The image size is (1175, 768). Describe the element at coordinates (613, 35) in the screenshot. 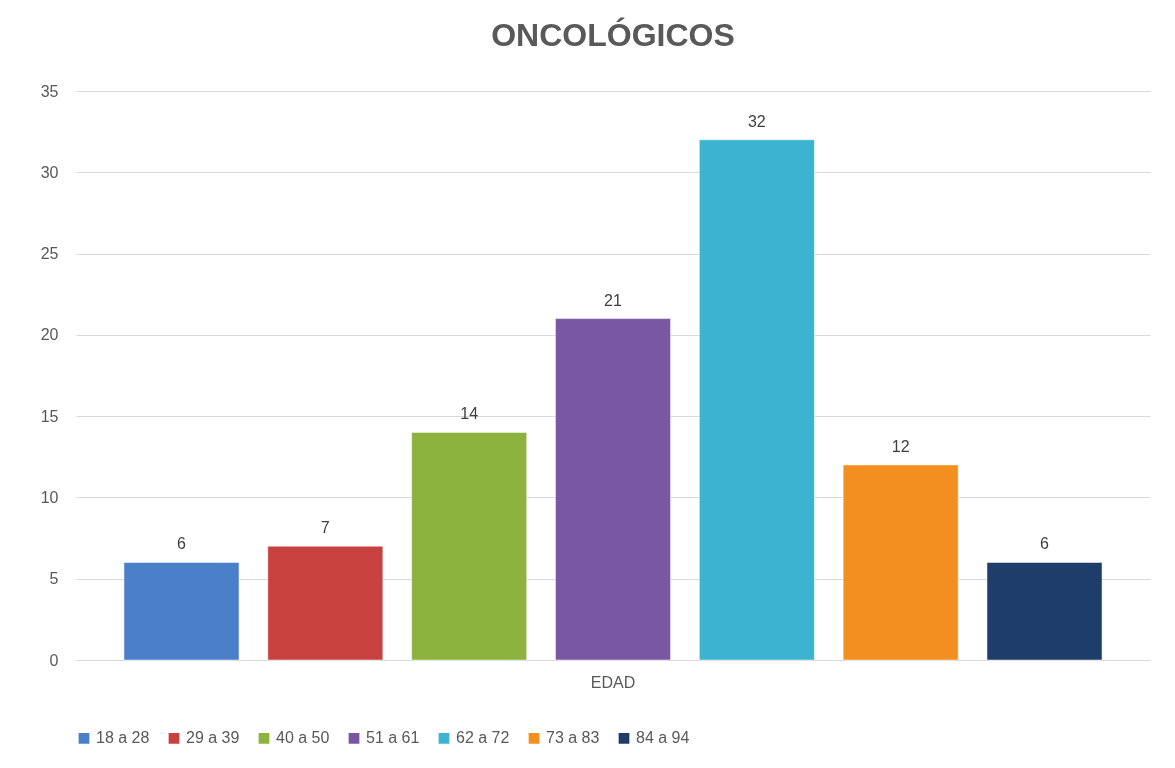

I see `chart-title: ONCOLÓGICOS` at that location.